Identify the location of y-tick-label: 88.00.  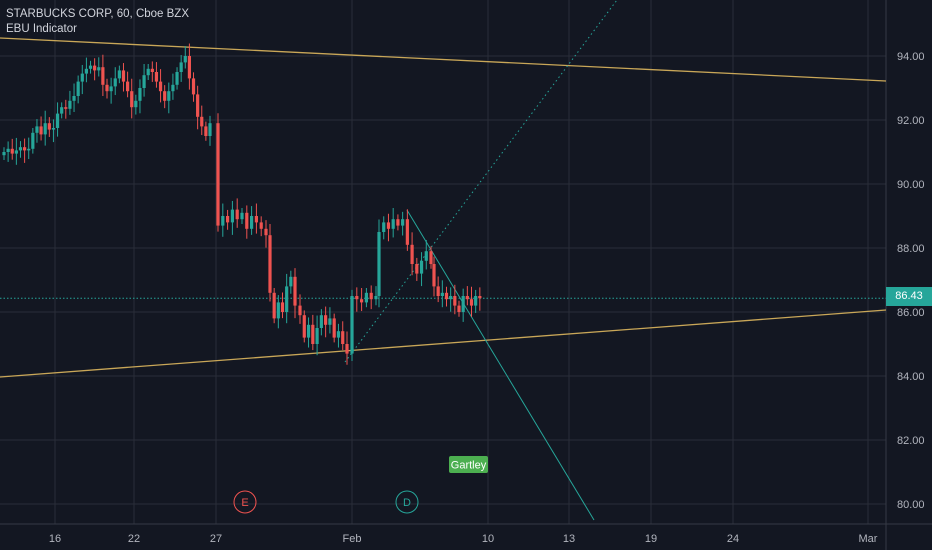
(911, 249).